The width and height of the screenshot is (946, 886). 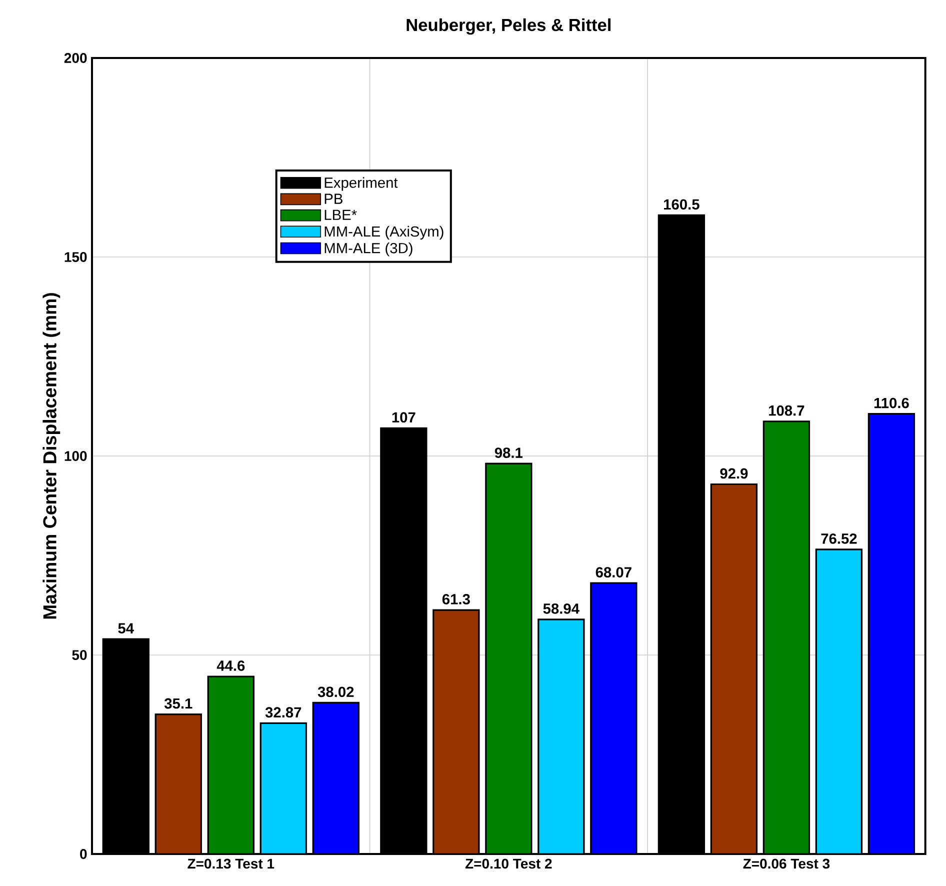 I want to click on data-label: 108.7, so click(x=786, y=410).